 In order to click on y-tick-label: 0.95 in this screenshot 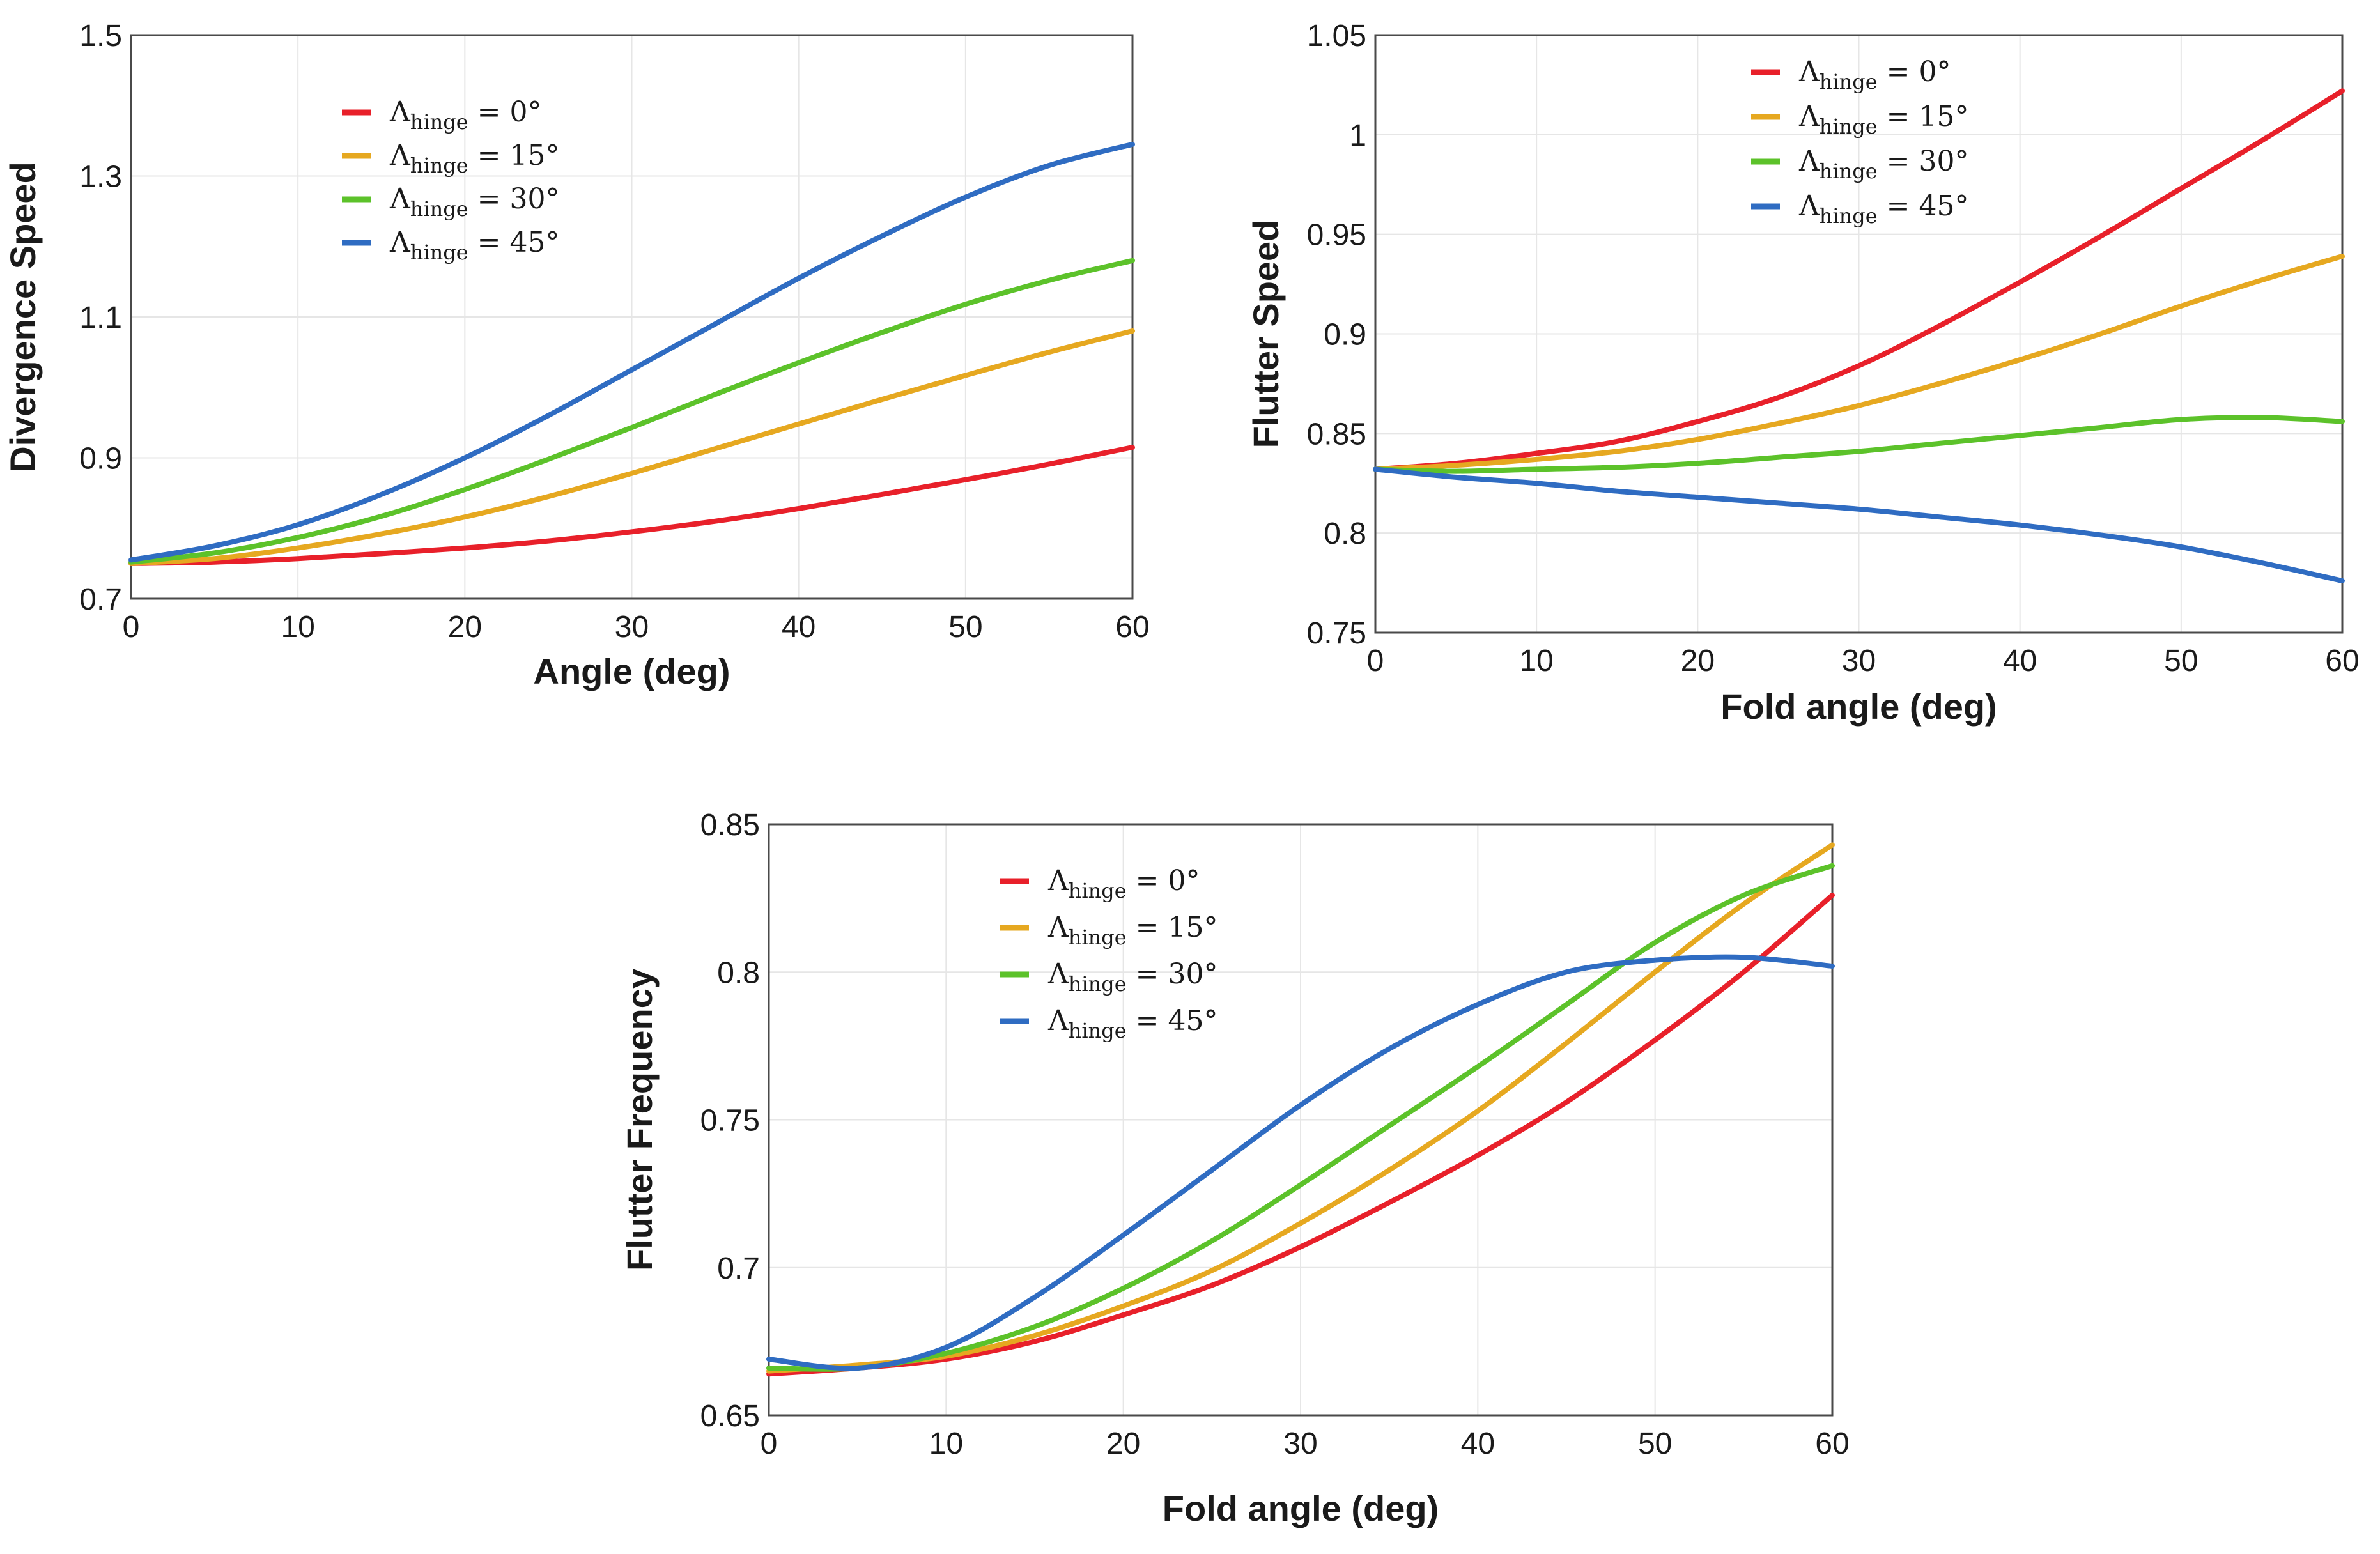, I will do `click(1336, 235)`.